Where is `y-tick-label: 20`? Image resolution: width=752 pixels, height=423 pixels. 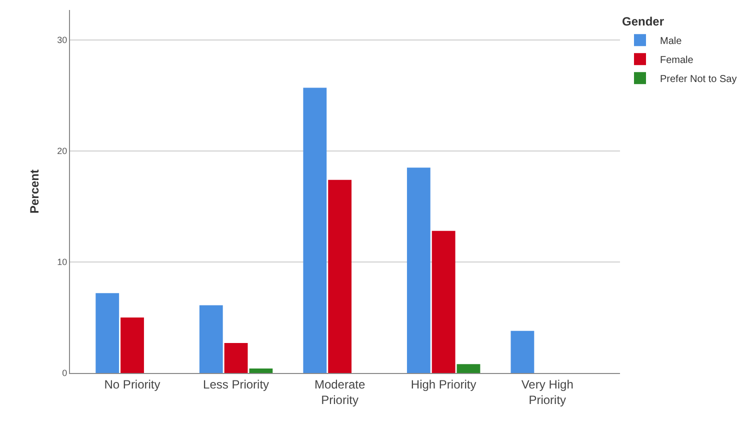 y-tick-label: 20 is located at coordinates (62, 151).